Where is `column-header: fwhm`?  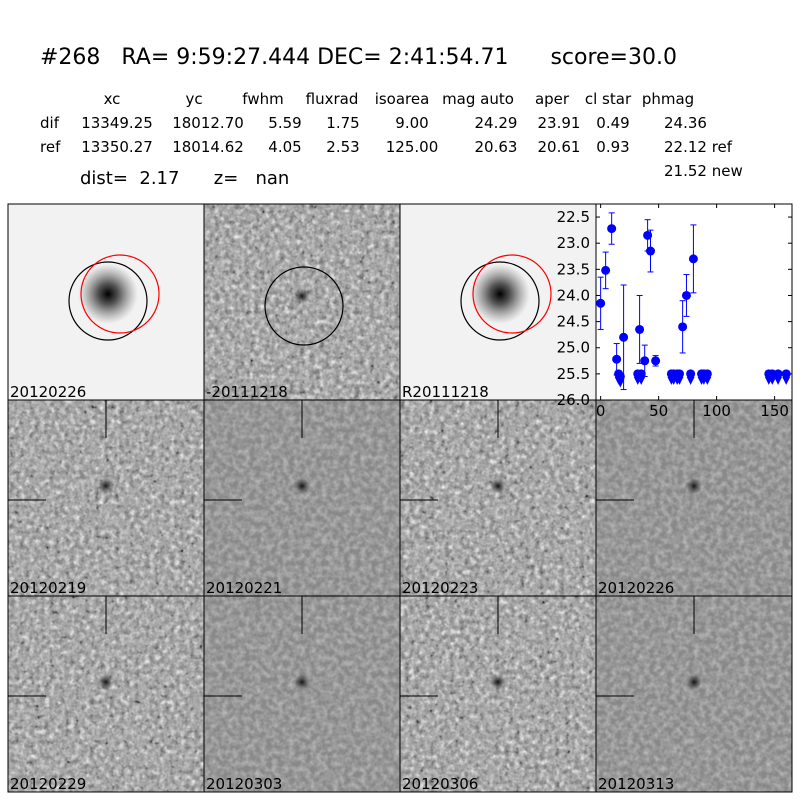
column-header: fwhm is located at coordinates (262, 99).